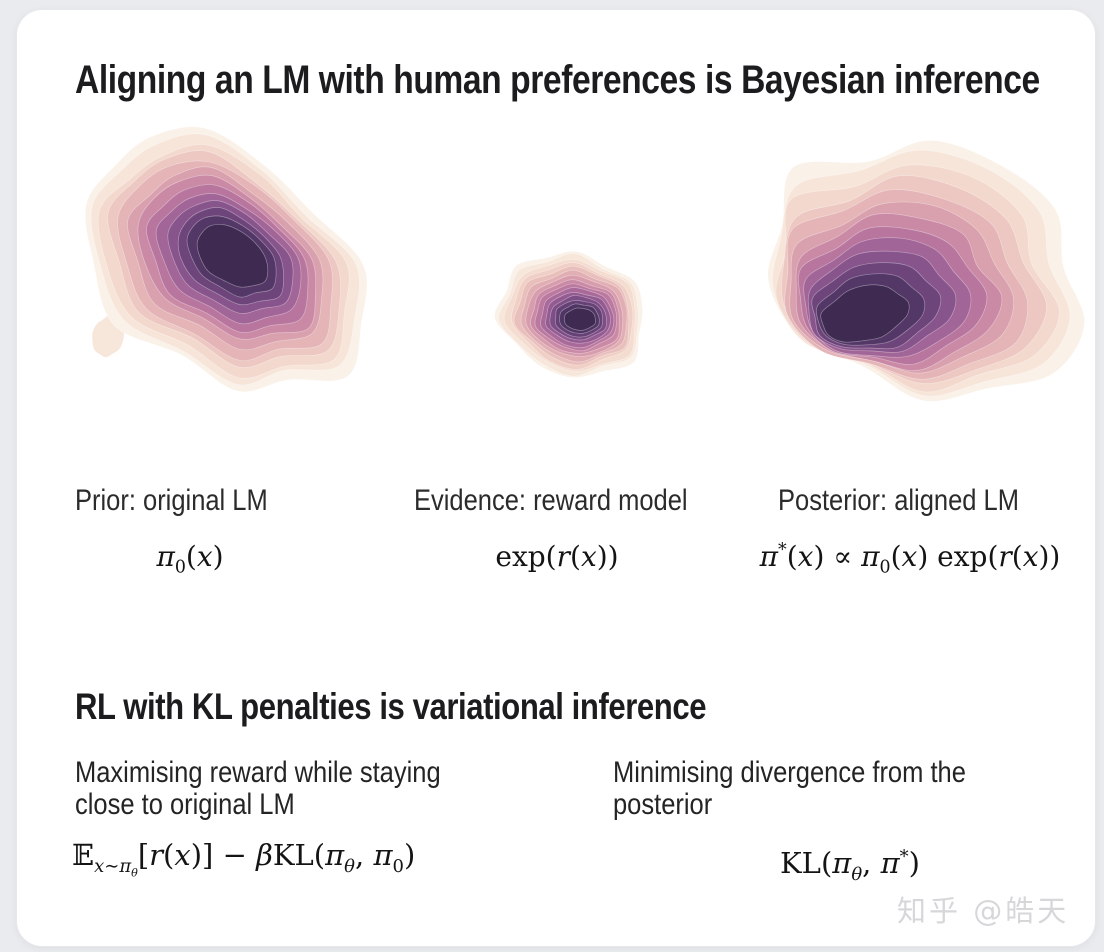  What do you see at coordinates (557, 556) in the screenshot?
I see `formula-evidence: exp(r(x))` at bounding box center [557, 556].